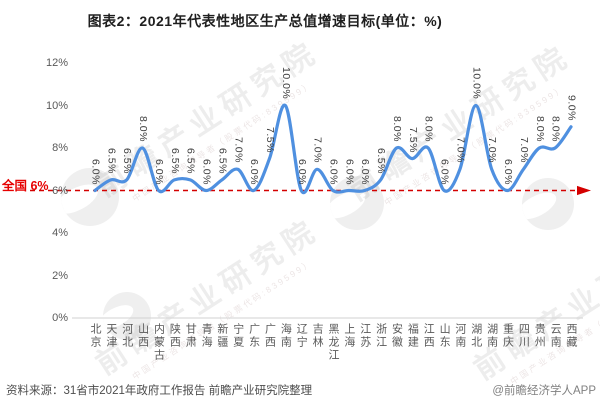 The width and height of the screenshot is (600, 409). I want to click on x-axis-category-label: 新疆, so click(221, 336).